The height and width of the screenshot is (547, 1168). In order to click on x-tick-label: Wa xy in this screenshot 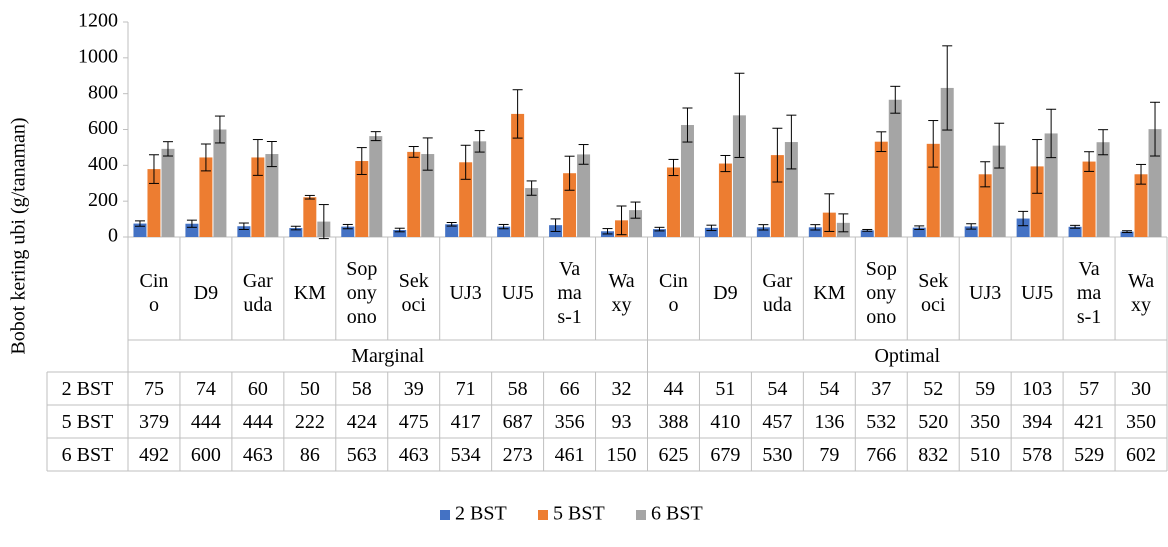, I will do `click(621, 292)`.